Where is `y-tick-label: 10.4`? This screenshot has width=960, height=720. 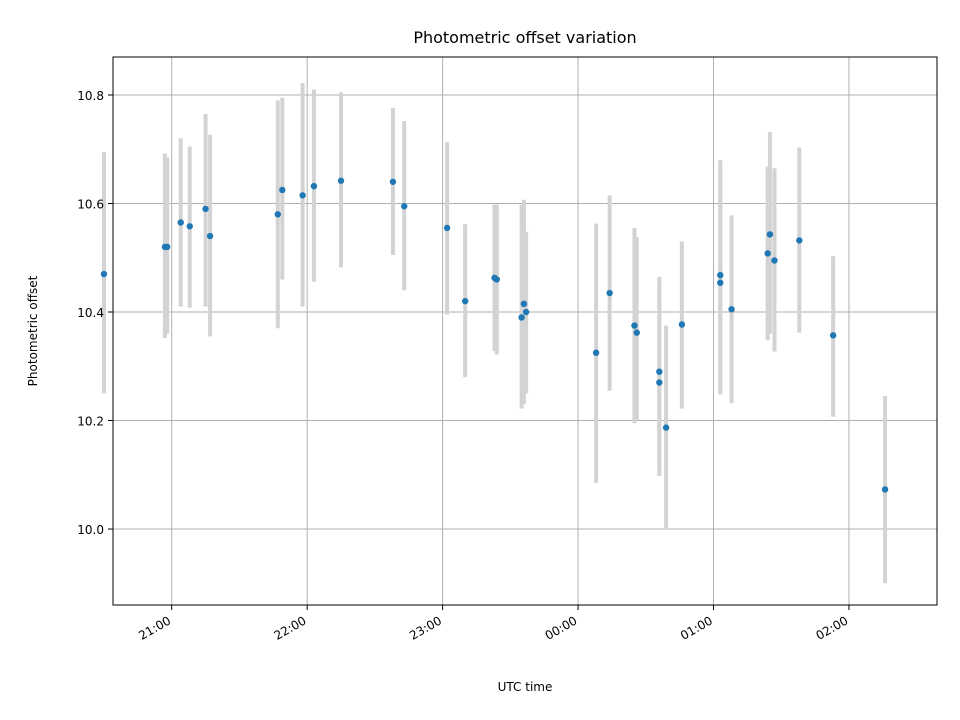 y-tick-label: 10.4 is located at coordinates (90, 313).